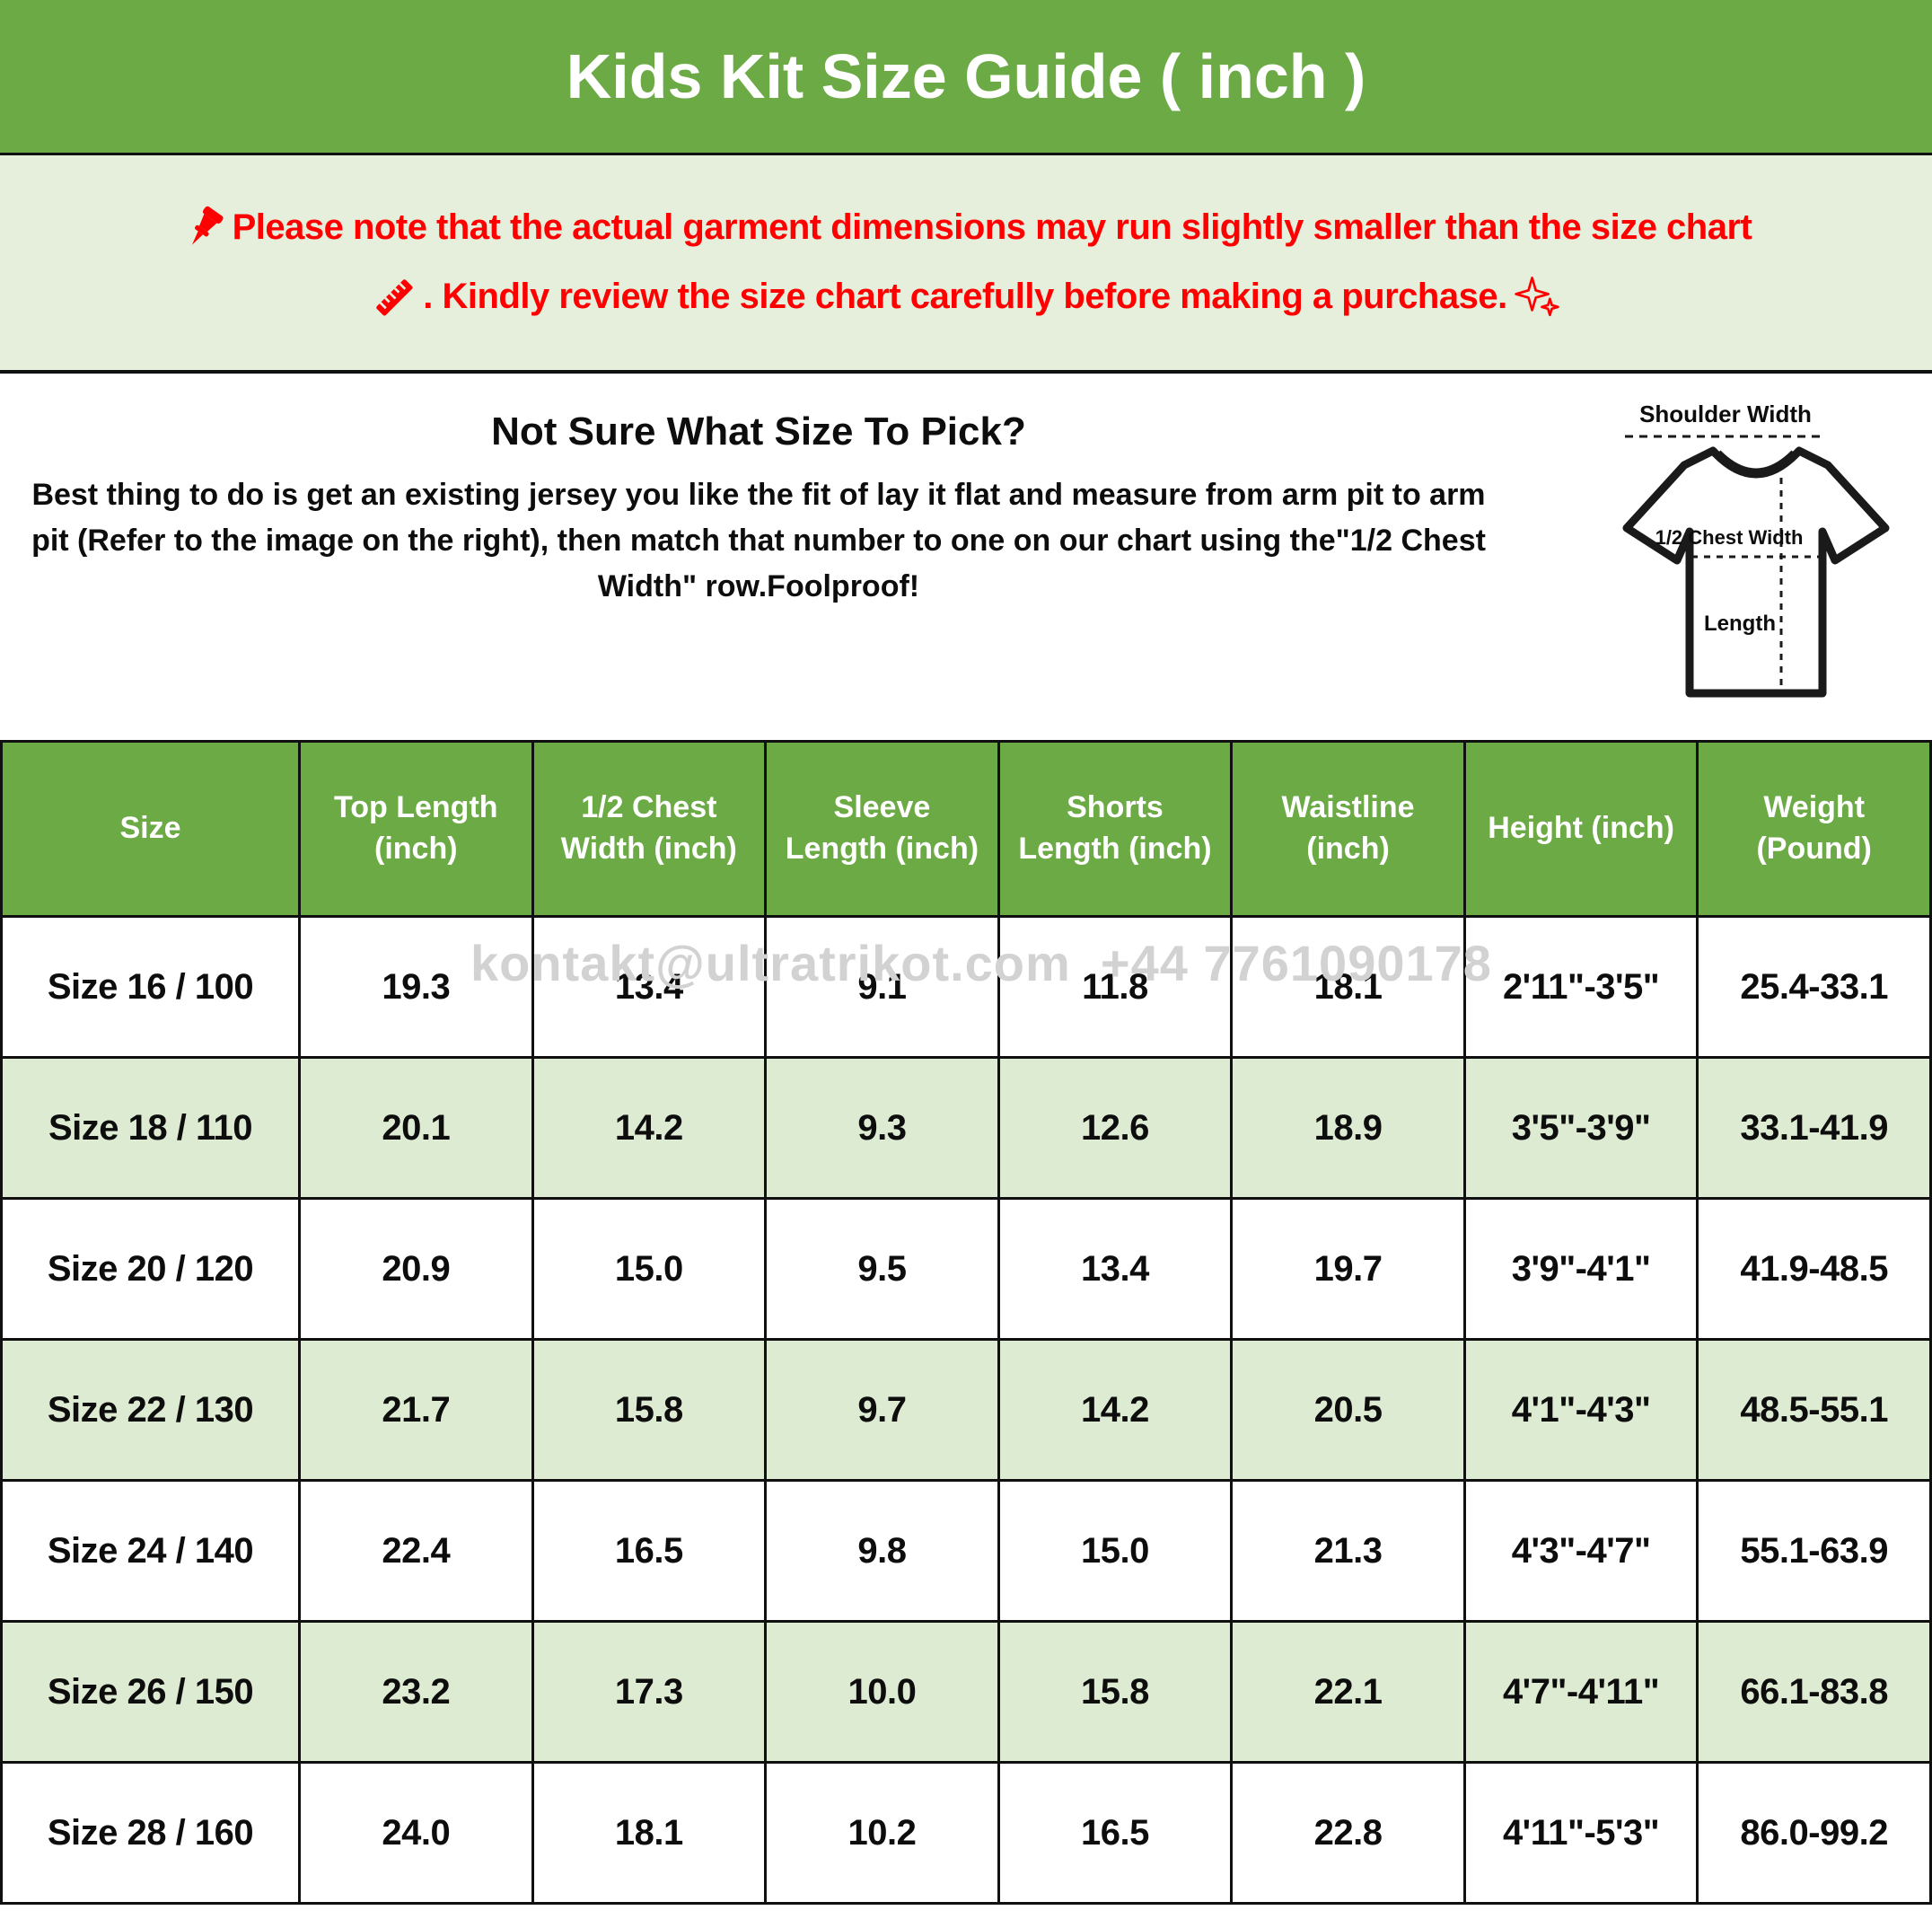 The width and height of the screenshot is (1932, 1928). I want to click on column-header-1: Top Length (inch), so click(416, 829).